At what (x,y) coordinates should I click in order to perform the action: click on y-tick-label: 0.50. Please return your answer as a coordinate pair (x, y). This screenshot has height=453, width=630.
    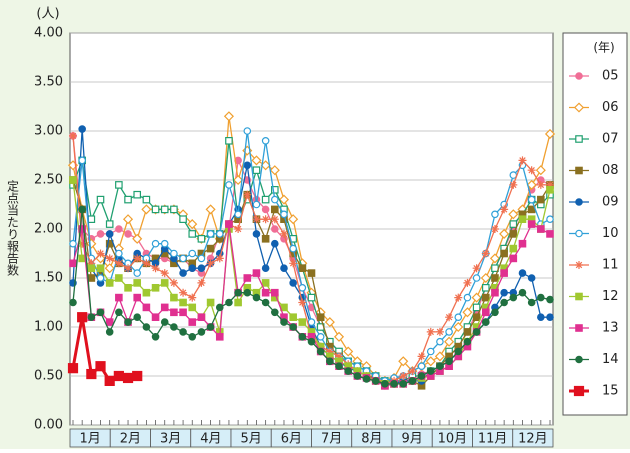
    Looking at the image, I should click on (48, 376).